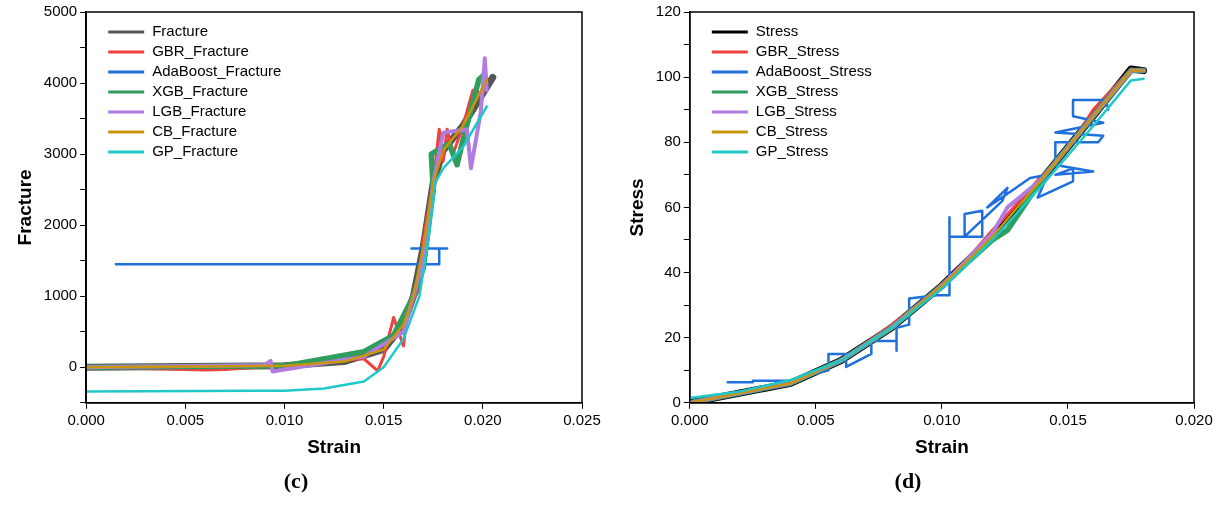  I want to click on y-axis-title: Fracture, so click(24, 207).